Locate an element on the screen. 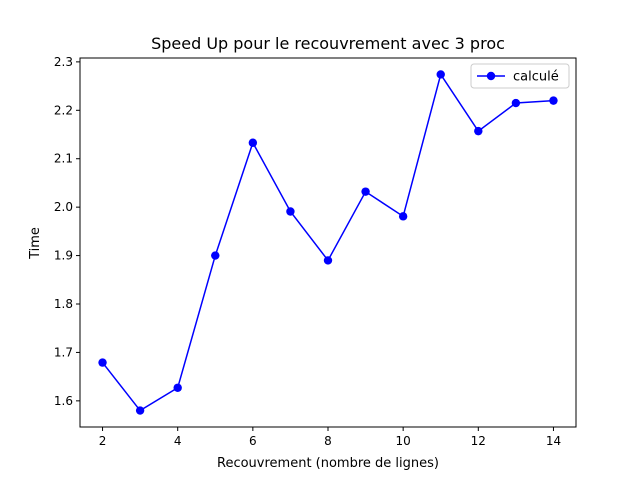 The height and width of the screenshot is (480, 640). y-tick-label: 2.0 is located at coordinates (63, 207).